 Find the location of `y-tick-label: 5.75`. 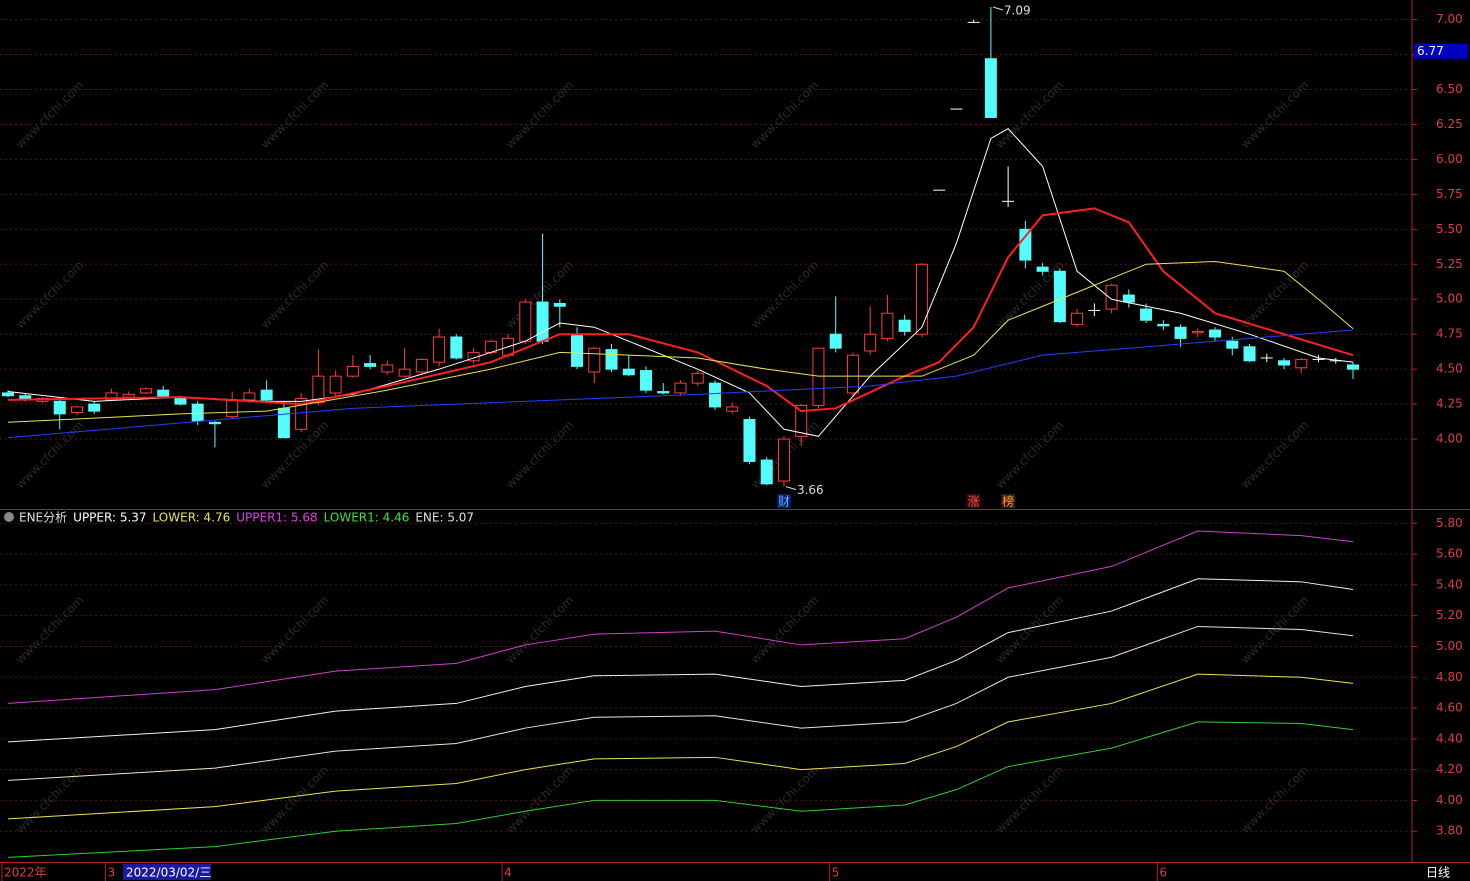

y-tick-label: 5.75 is located at coordinates (1449, 194).